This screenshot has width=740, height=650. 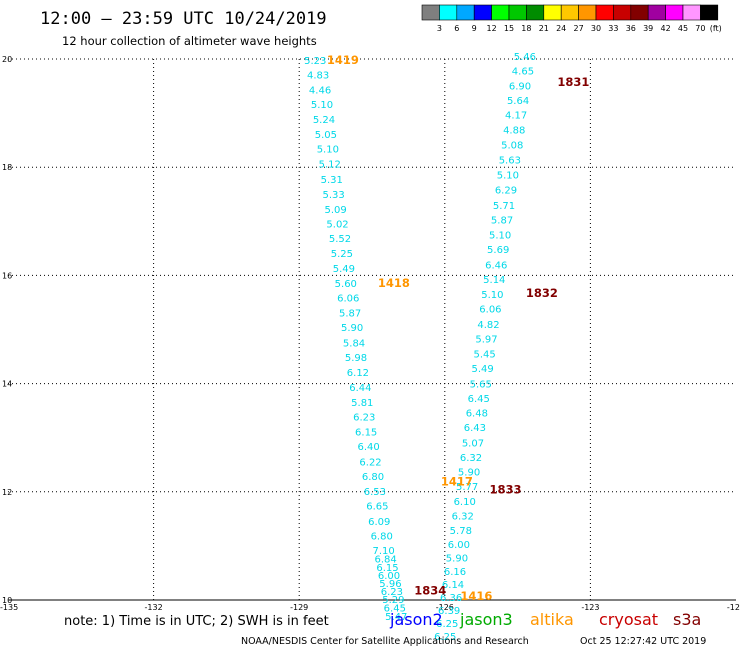 I want to click on x-tick-label: -123, so click(x=590, y=607).